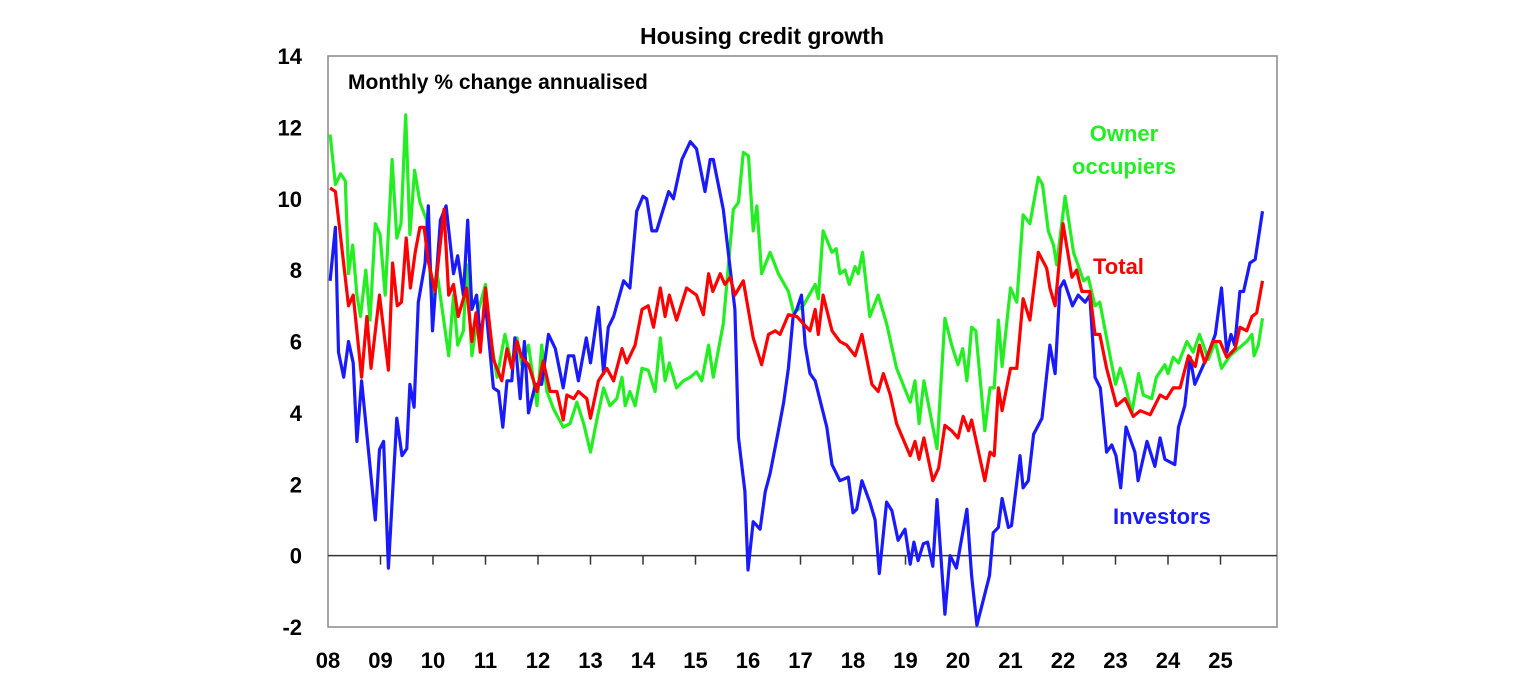 This screenshot has width=1536, height=680. I want to click on x-tick-label: 12, so click(538, 660).